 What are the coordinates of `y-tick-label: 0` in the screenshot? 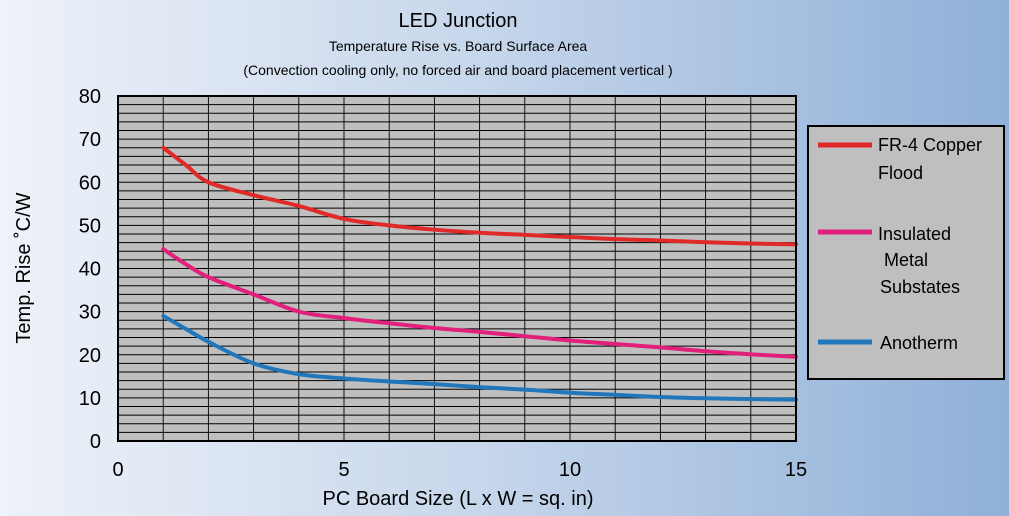 It's located at (95, 442).